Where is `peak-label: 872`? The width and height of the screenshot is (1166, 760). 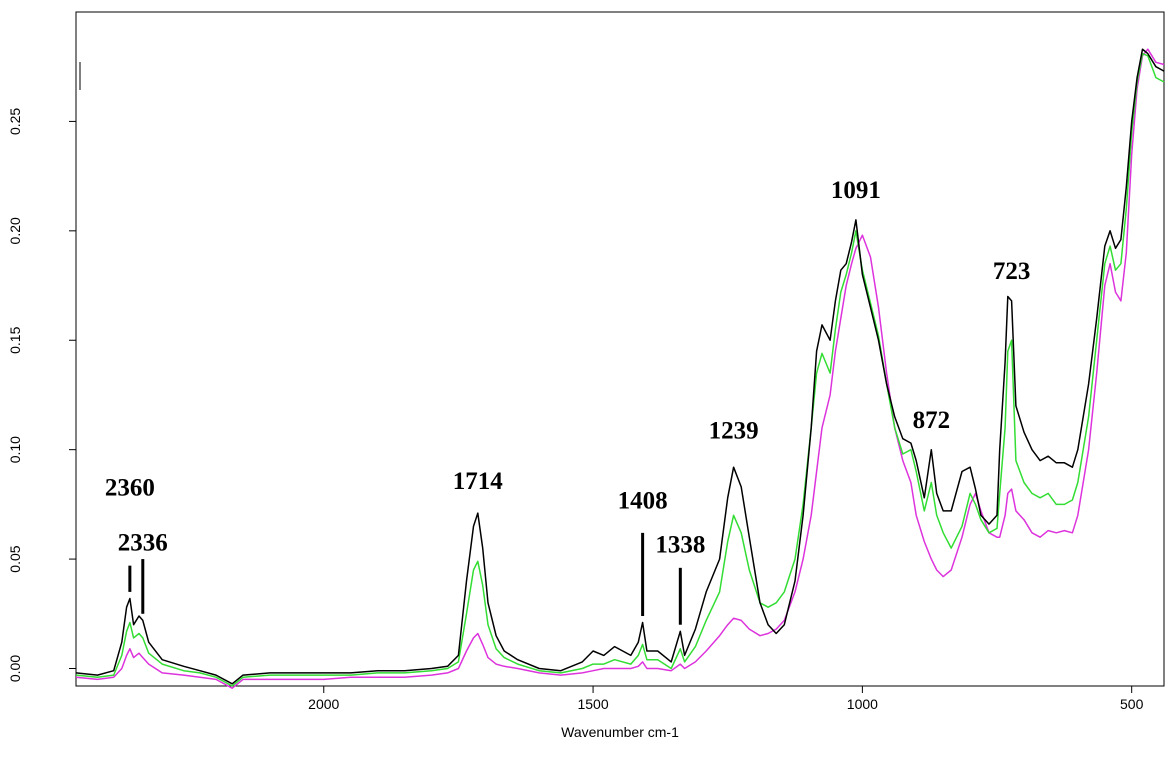 peak-label: 872 is located at coordinates (932, 420).